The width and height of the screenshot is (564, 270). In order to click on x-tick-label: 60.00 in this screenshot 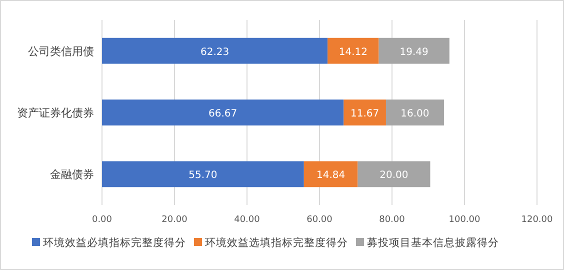, I will do `click(319, 220)`.